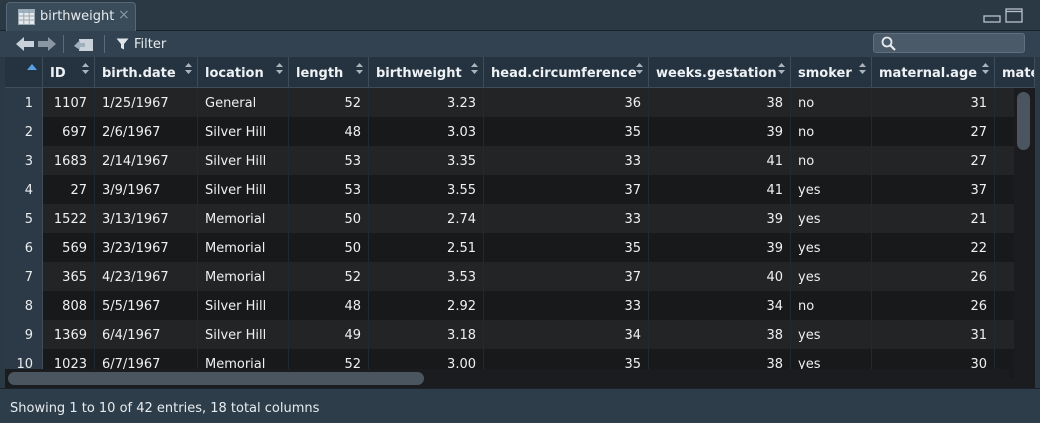 The height and width of the screenshot is (423, 1040). Describe the element at coordinates (831, 72) in the screenshot. I see `column-header-smoker: smoker` at that location.